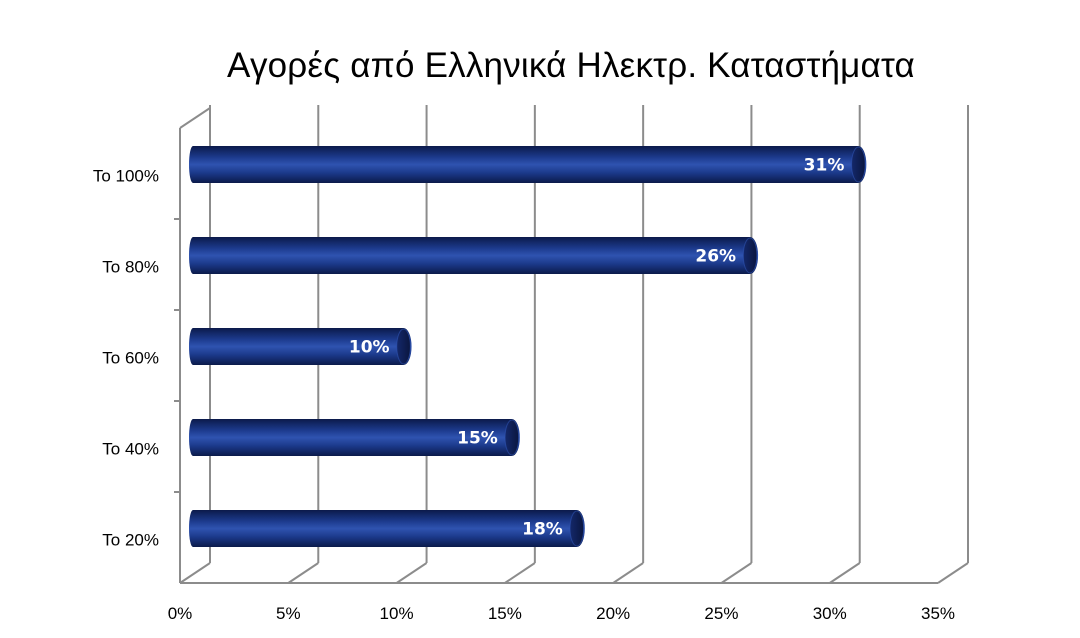  I want to click on y-tick-label: Το 60%, so click(130, 358).